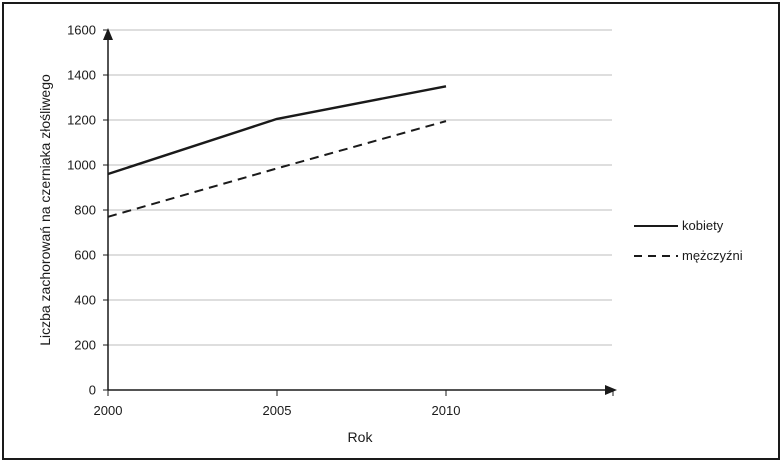 The width and height of the screenshot is (784, 464). What do you see at coordinates (277, 410) in the screenshot?
I see `x-tick-label-1: 2005` at bounding box center [277, 410].